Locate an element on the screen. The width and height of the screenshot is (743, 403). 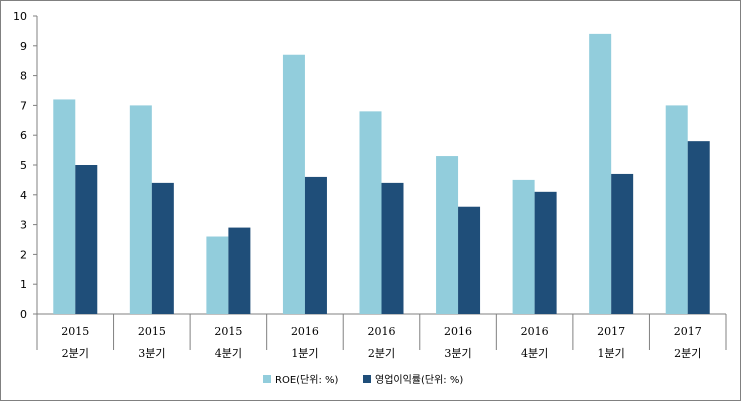
legend-swatch-roe is located at coordinates (267, 379).